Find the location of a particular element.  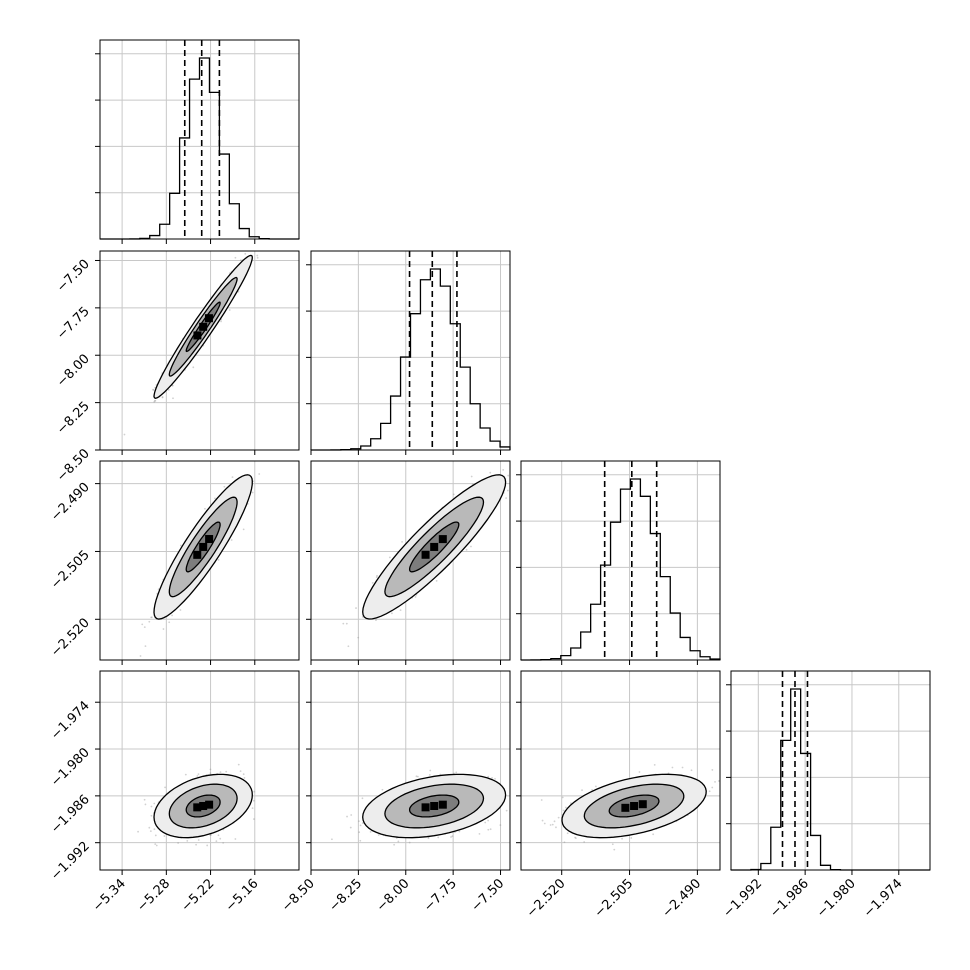

histogram-panel is located at coordinates (828, 772).